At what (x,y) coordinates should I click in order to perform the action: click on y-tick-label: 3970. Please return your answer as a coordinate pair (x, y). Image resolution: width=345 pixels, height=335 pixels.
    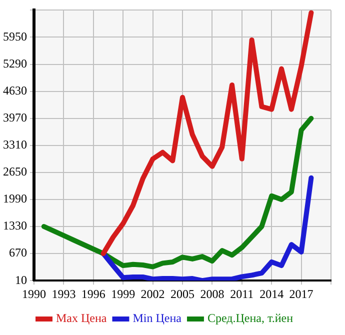
    Looking at the image, I should click on (15, 117).